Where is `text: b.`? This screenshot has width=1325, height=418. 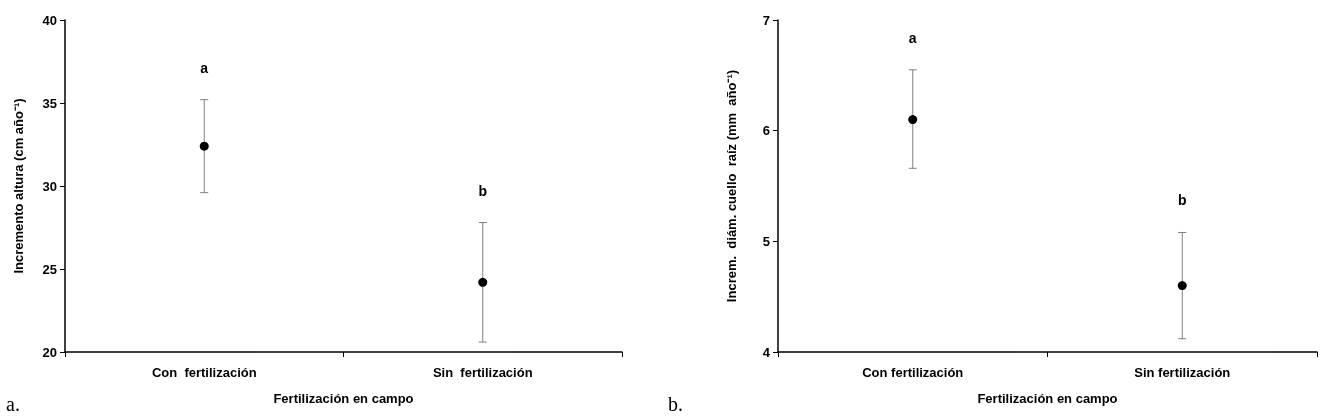 text: b. is located at coordinates (675, 404).